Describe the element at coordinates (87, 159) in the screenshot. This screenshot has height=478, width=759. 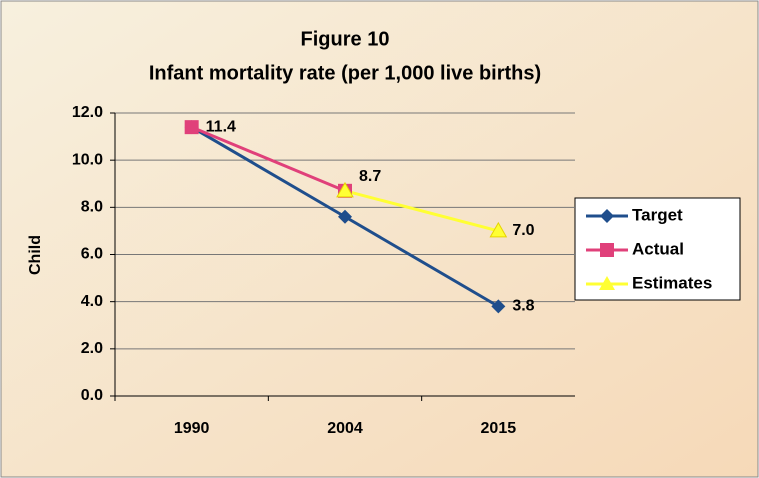
I see `y-tick-label: 10.0` at that location.